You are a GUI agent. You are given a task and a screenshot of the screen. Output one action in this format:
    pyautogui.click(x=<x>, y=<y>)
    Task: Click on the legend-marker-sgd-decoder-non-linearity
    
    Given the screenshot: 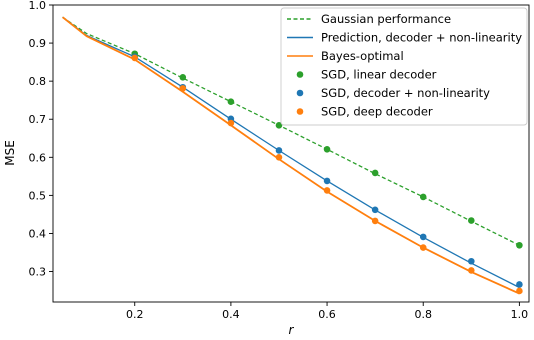 What is the action you would take?
    pyautogui.click(x=300, y=93)
    